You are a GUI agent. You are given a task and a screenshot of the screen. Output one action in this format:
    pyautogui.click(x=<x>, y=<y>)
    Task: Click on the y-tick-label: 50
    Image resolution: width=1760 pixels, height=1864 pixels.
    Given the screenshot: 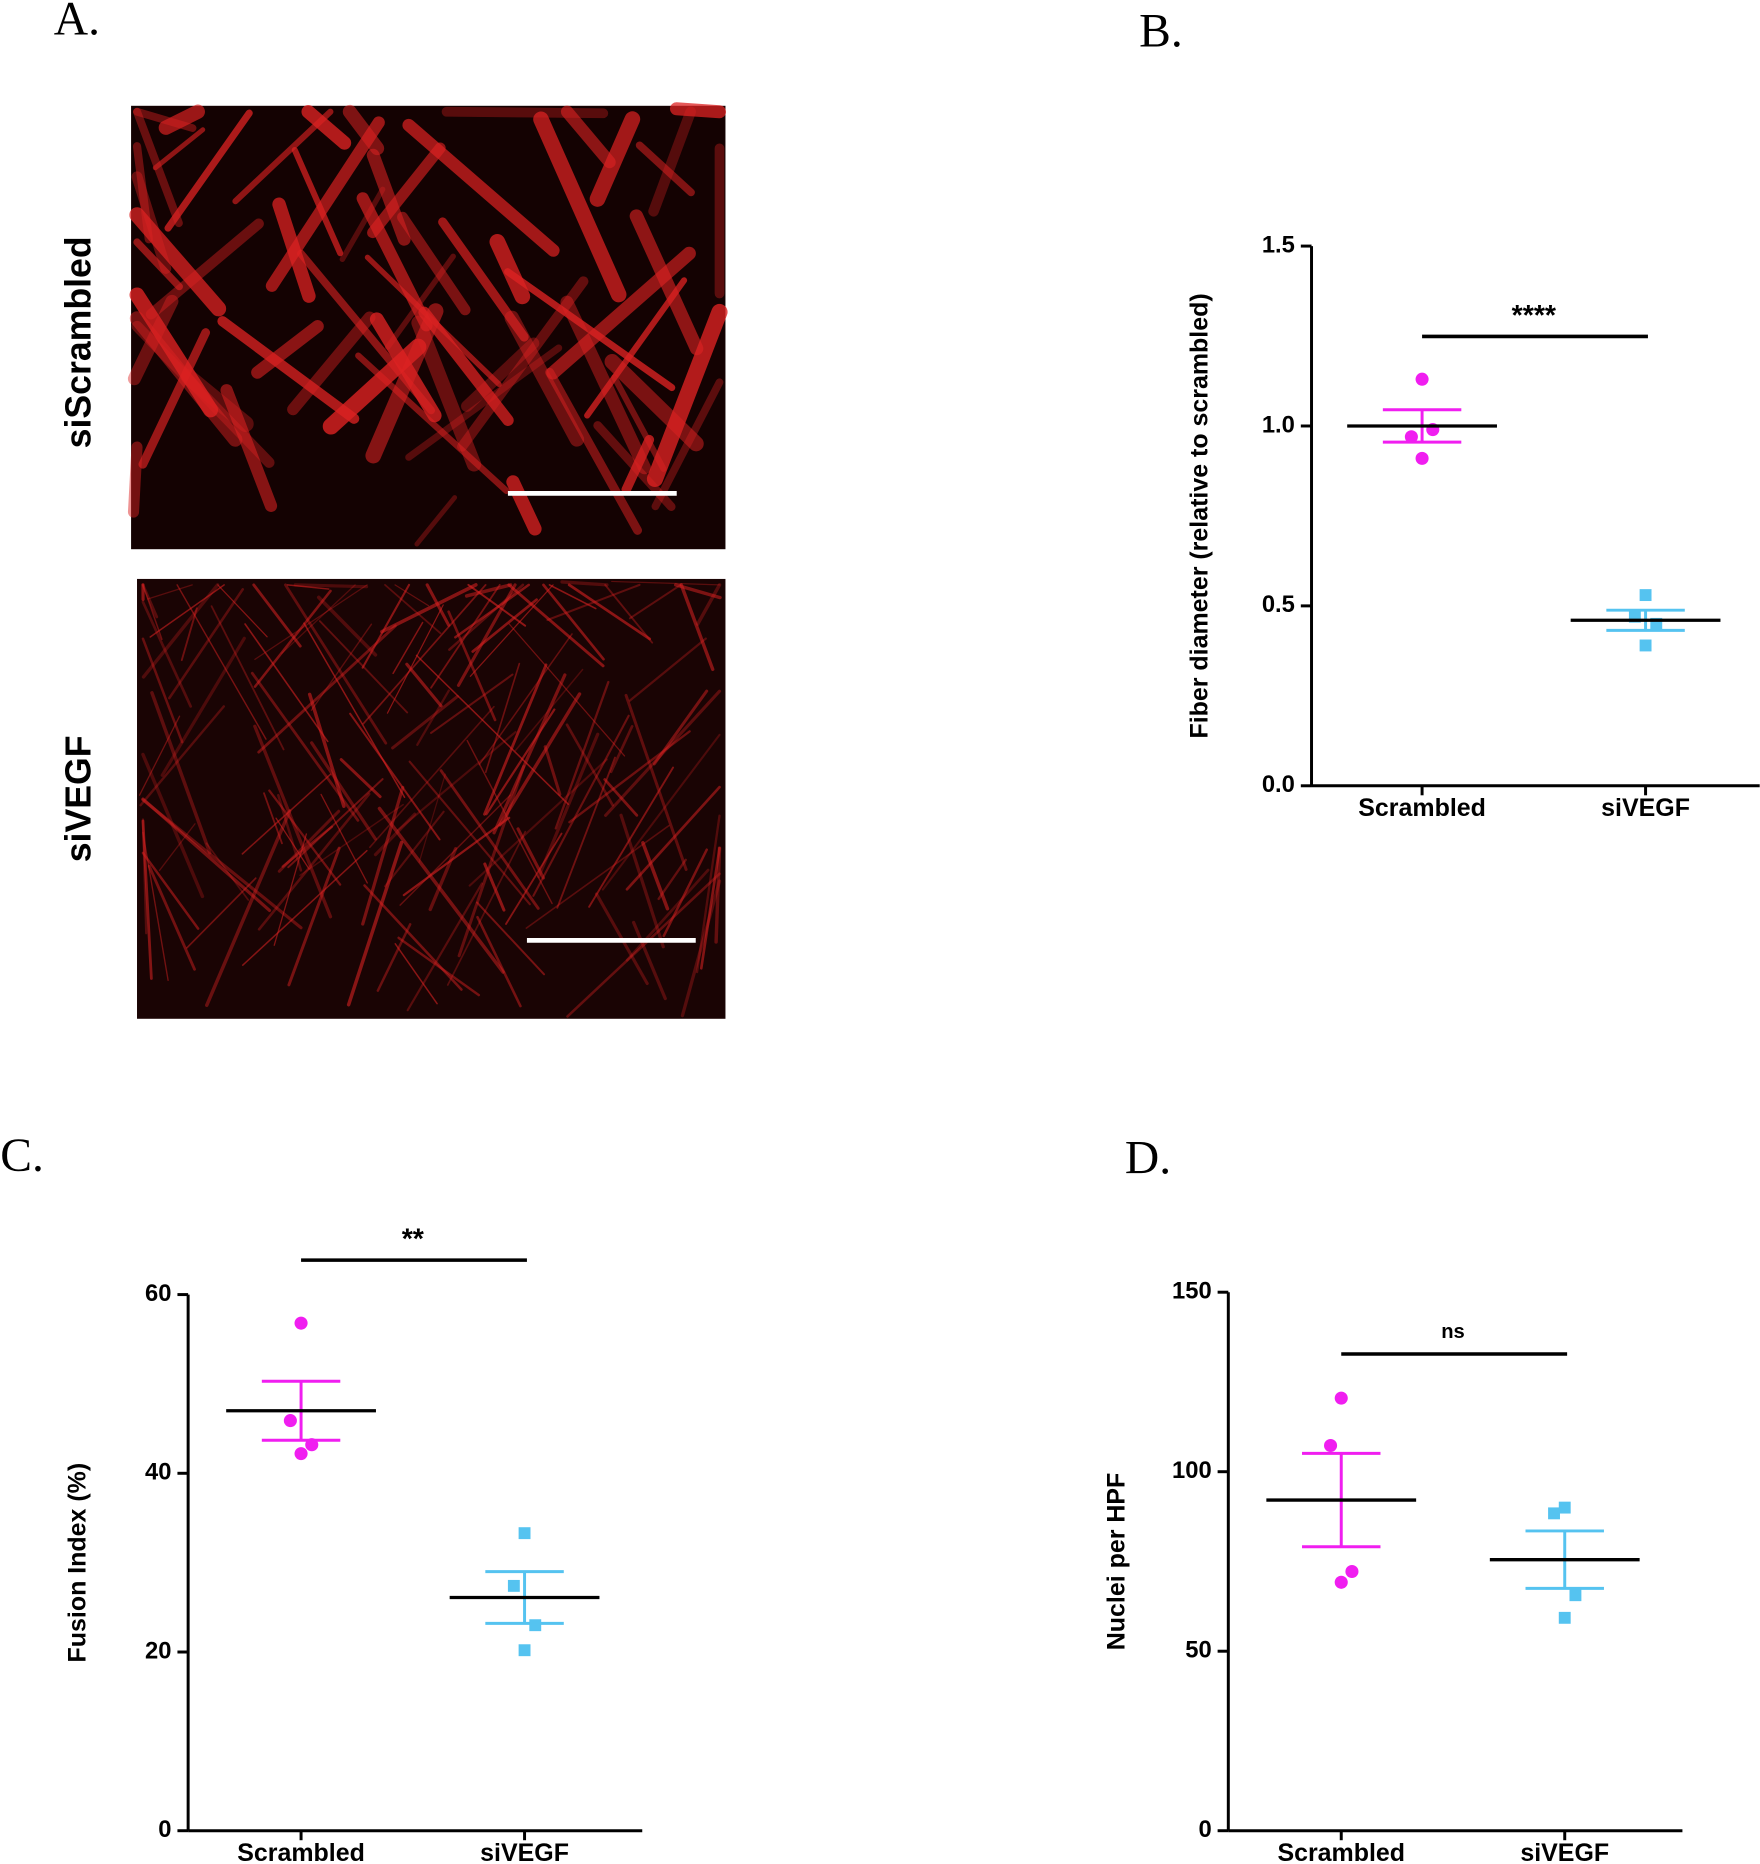 What is the action you would take?
    pyautogui.click(x=1198, y=1649)
    